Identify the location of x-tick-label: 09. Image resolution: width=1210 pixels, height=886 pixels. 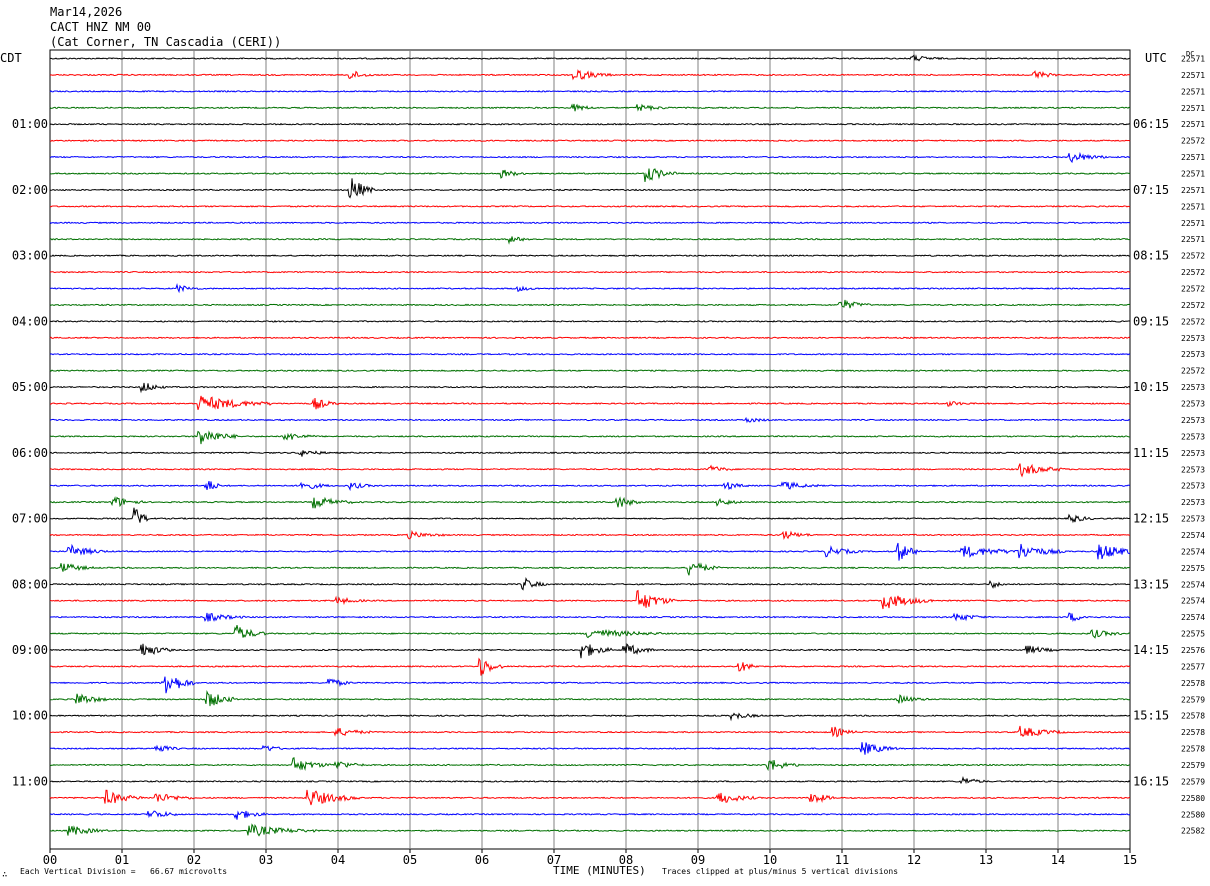
(698, 860).